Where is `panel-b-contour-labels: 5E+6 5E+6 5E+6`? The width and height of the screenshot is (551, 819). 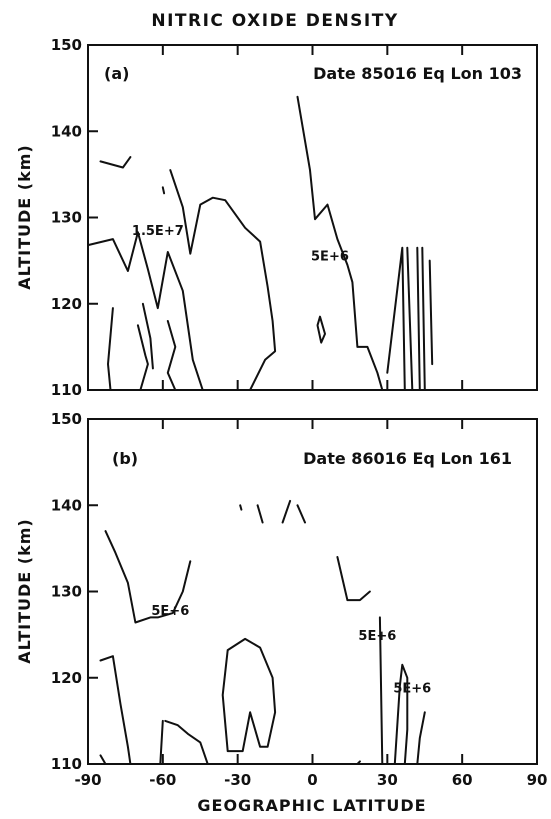
panel-b-contour-labels: 5E+6 5E+6 5E+6 is located at coordinates (291, 650).